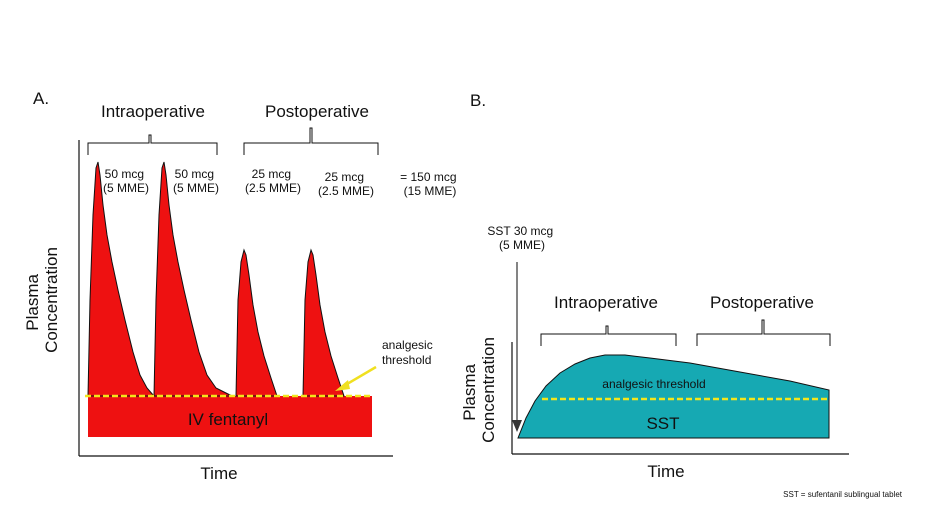 Image resolution: width=925 pixels, height=512 pixels. Describe the element at coordinates (409, 352) in the screenshot. I see `threshold-annotation-a: analgesic threshold` at that location.